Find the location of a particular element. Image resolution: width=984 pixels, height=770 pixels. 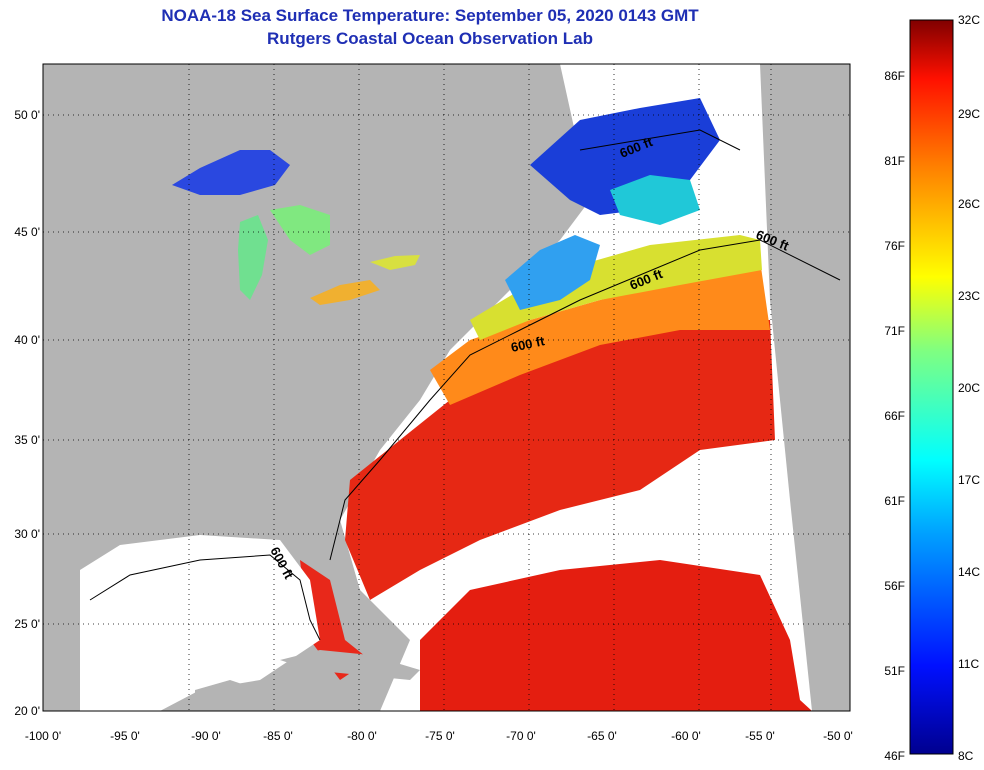

yucatan is located at coordinates (227, 695).